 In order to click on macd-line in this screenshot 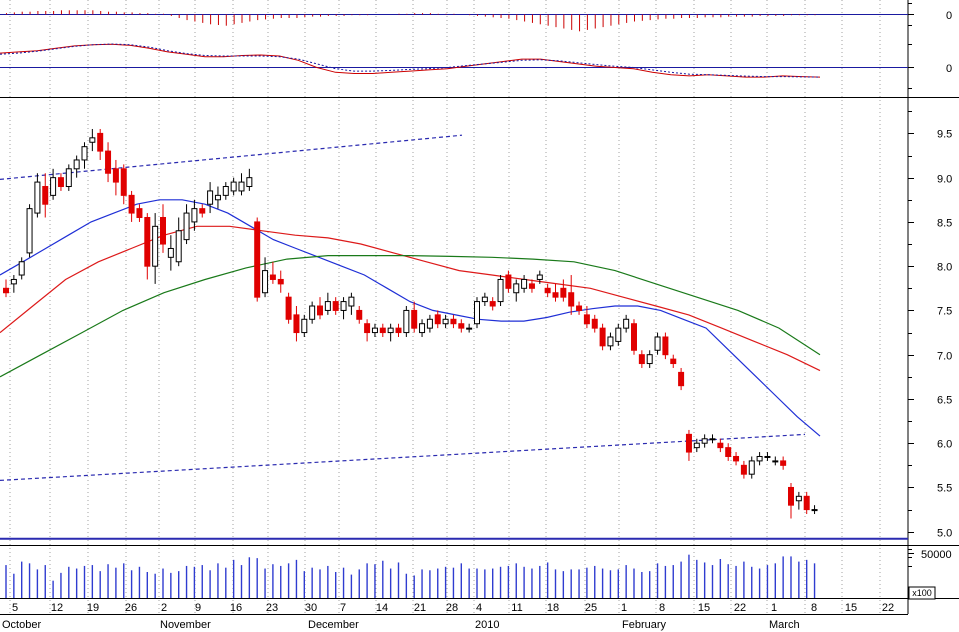, I will do `click(410, 60)`.